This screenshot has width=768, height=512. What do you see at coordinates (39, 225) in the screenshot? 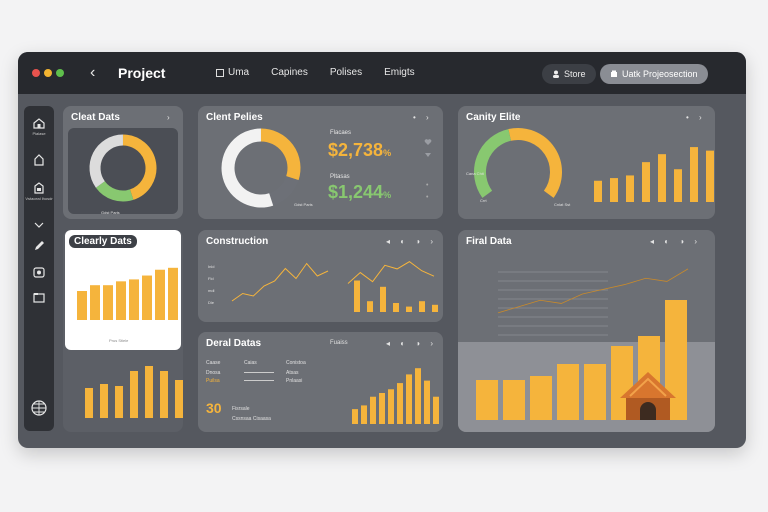
I see `sidebar-item-expand` at bounding box center [39, 225].